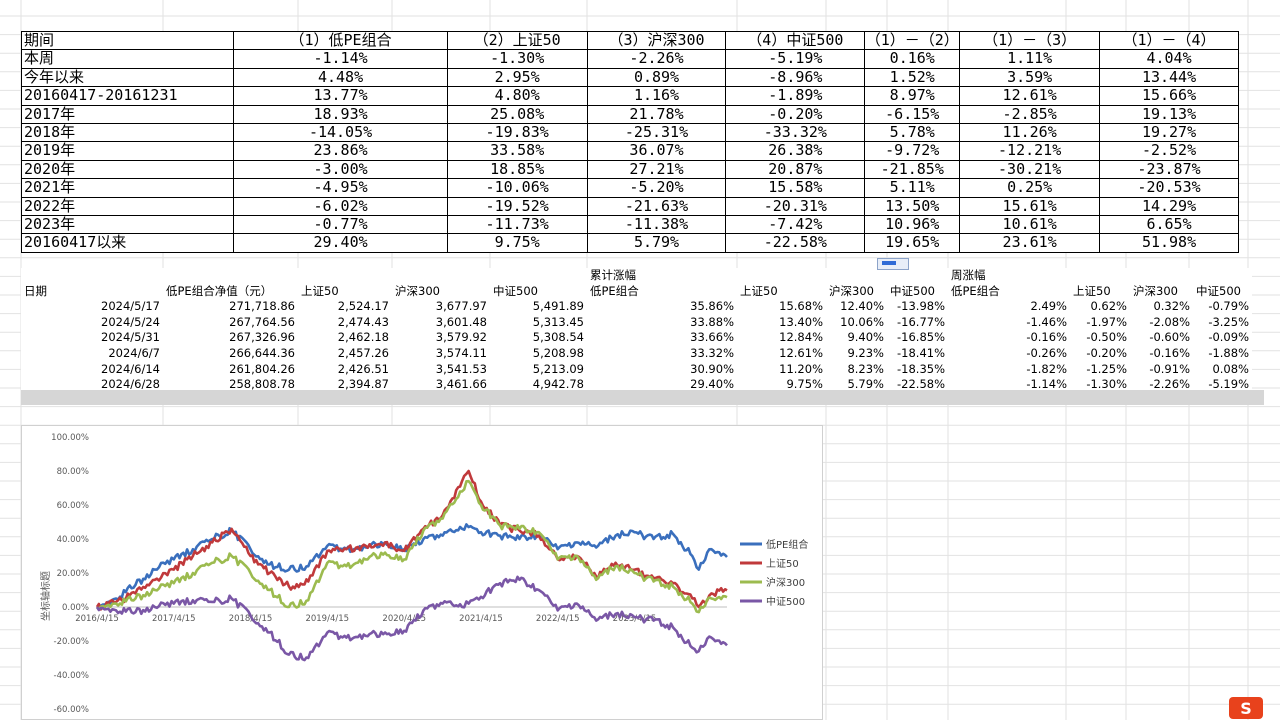 The height and width of the screenshot is (723, 1280). What do you see at coordinates (558, 306) in the screenshot?
I see `detail-value-cell: 5,491.89` at bounding box center [558, 306].